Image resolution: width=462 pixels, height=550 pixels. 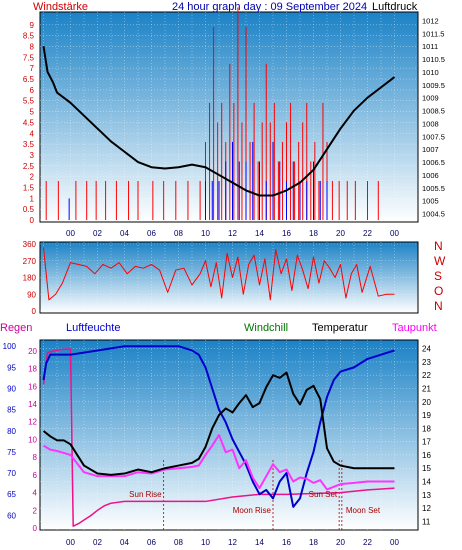 I want to click on legend-dewpoint: Taupunkt, so click(x=414, y=328).